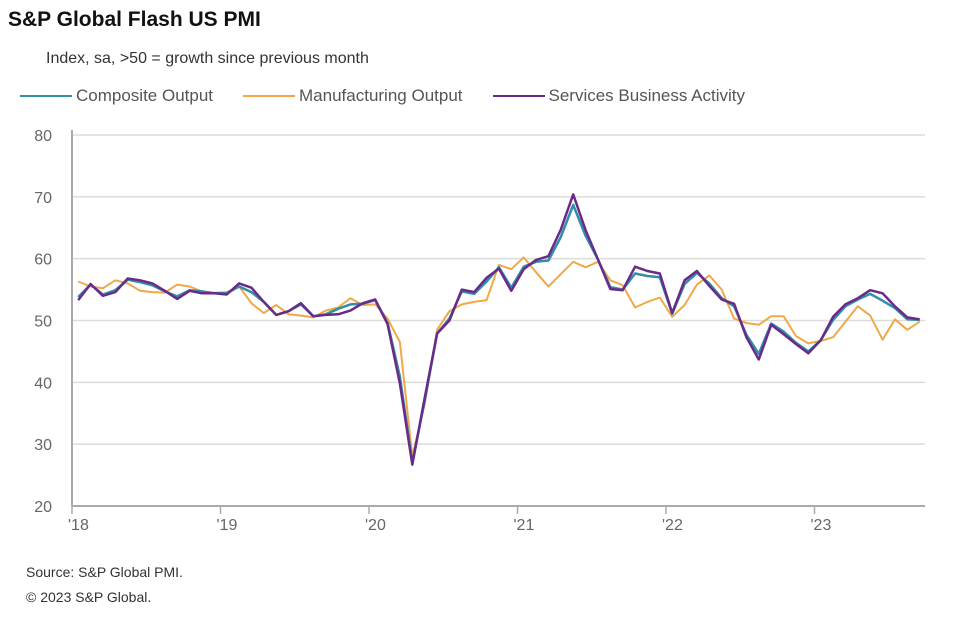 Image resolution: width=975 pixels, height=629 pixels. I want to click on y-tick-label: 20, so click(43, 507).